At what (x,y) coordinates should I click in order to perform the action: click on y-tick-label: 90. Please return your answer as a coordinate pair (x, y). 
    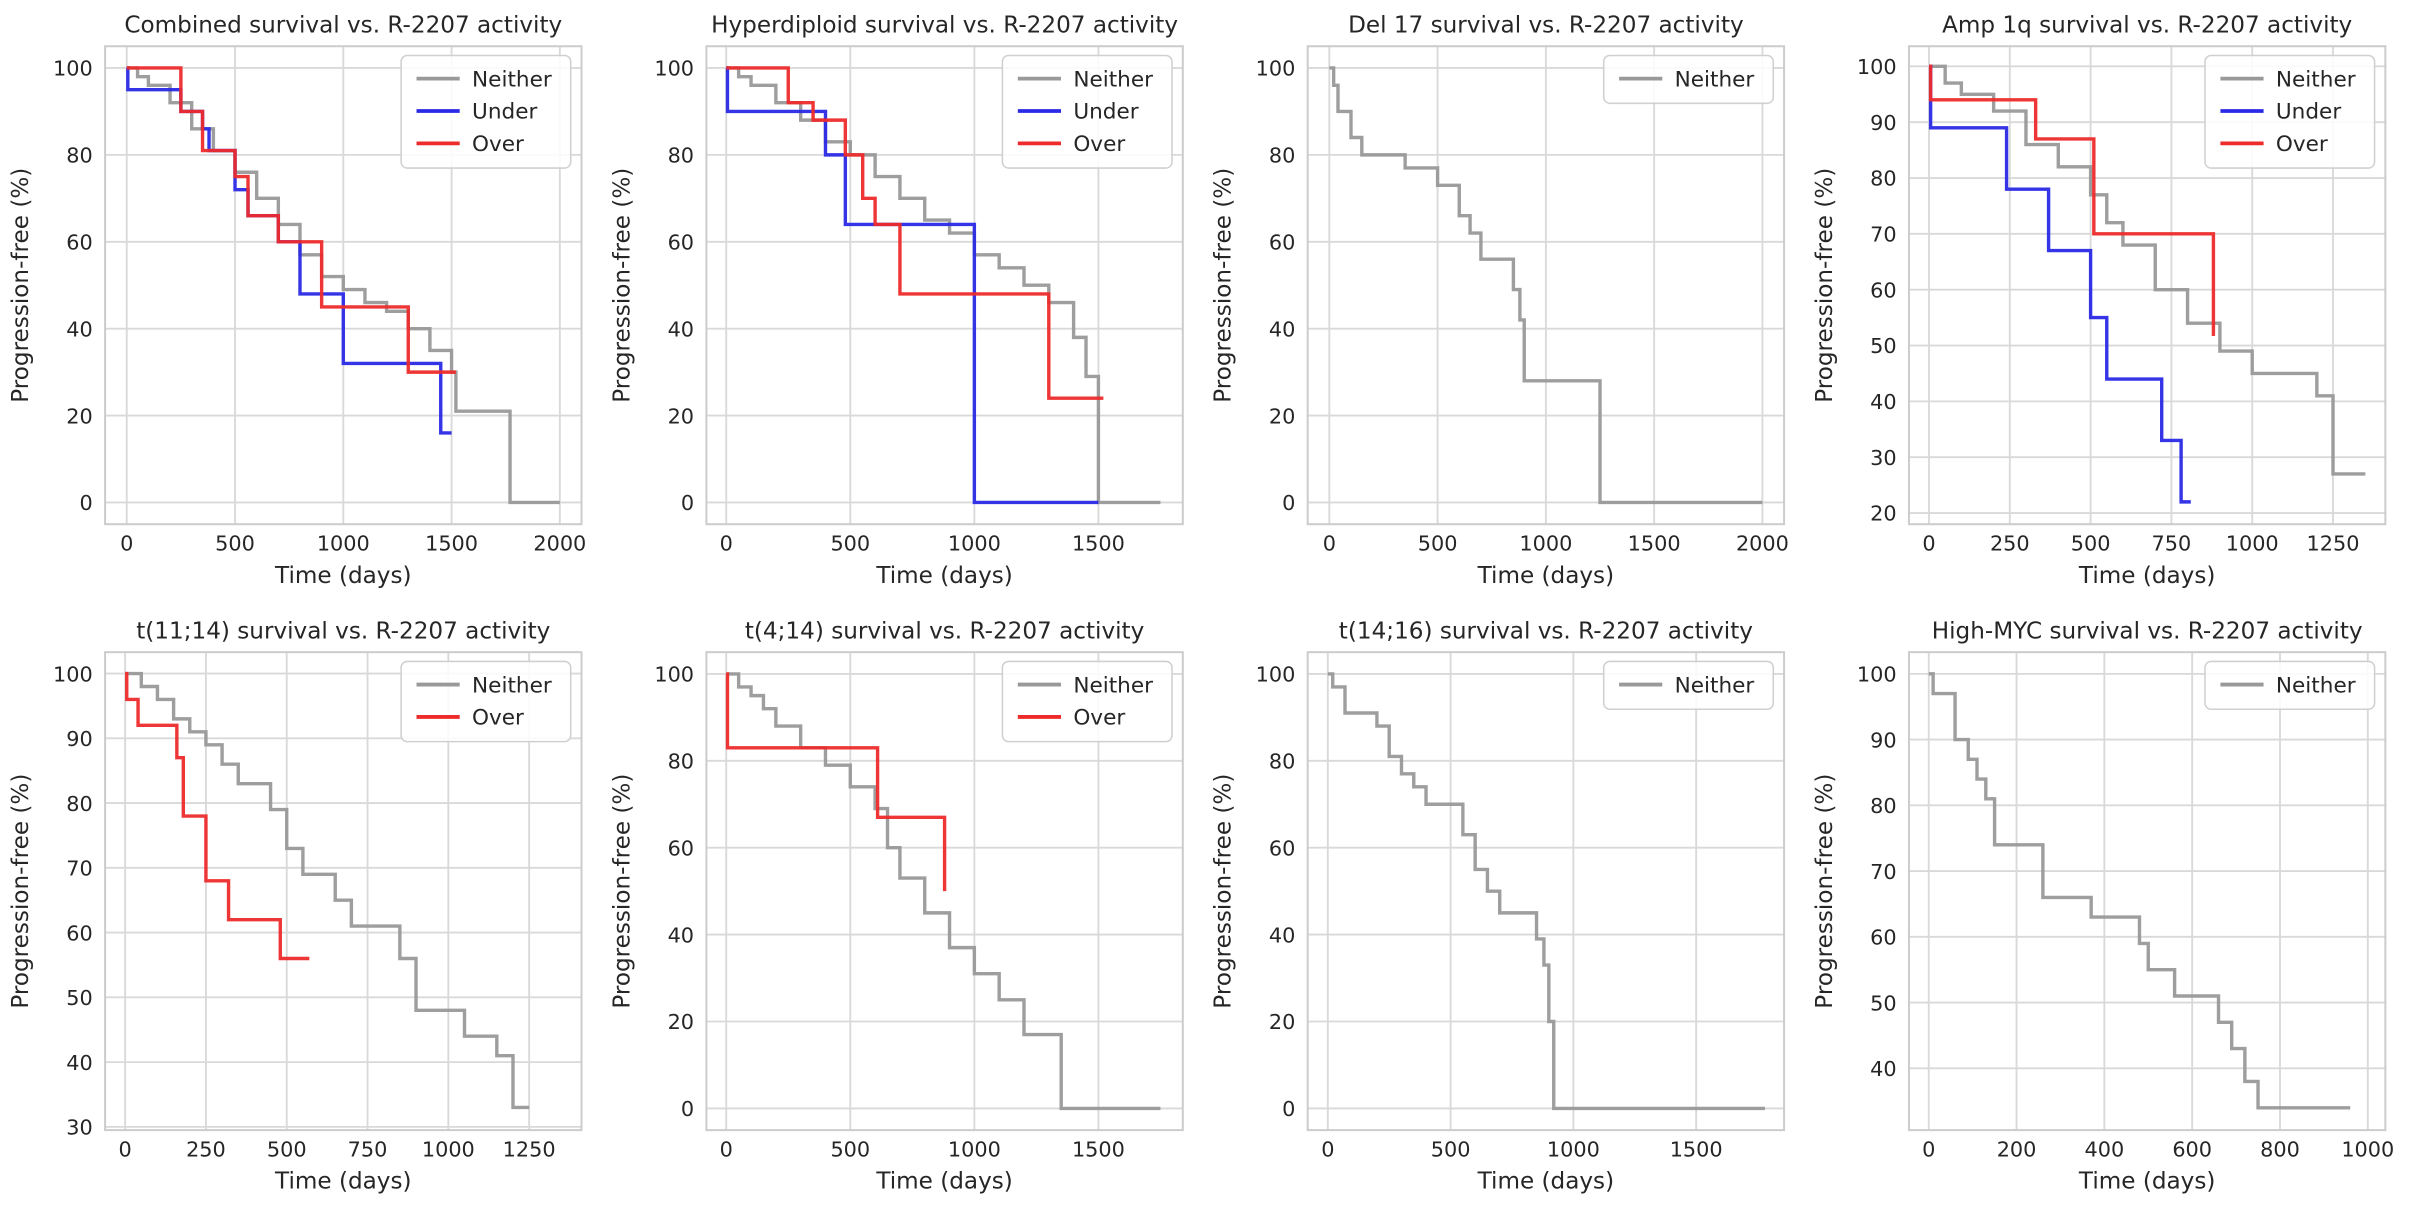
    Looking at the image, I should click on (79, 739).